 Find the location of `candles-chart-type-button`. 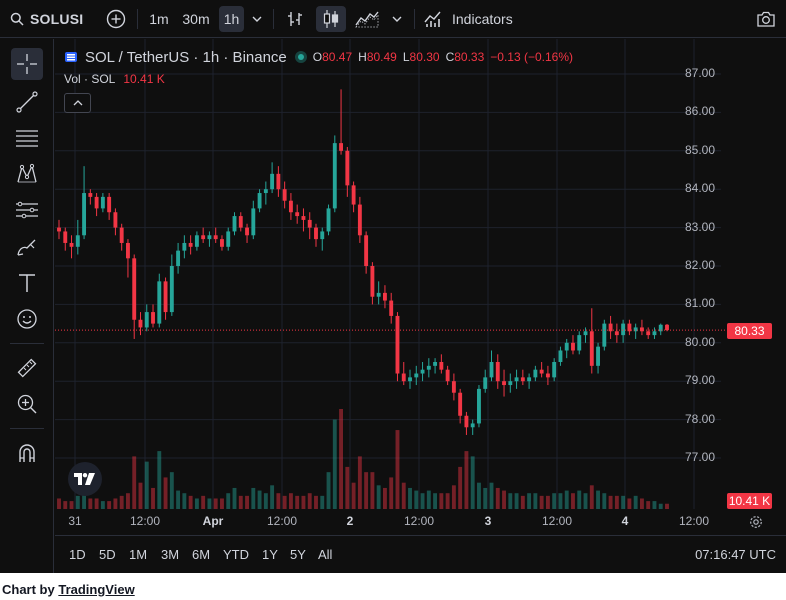

candles-chart-type-button is located at coordinates (331, 19).